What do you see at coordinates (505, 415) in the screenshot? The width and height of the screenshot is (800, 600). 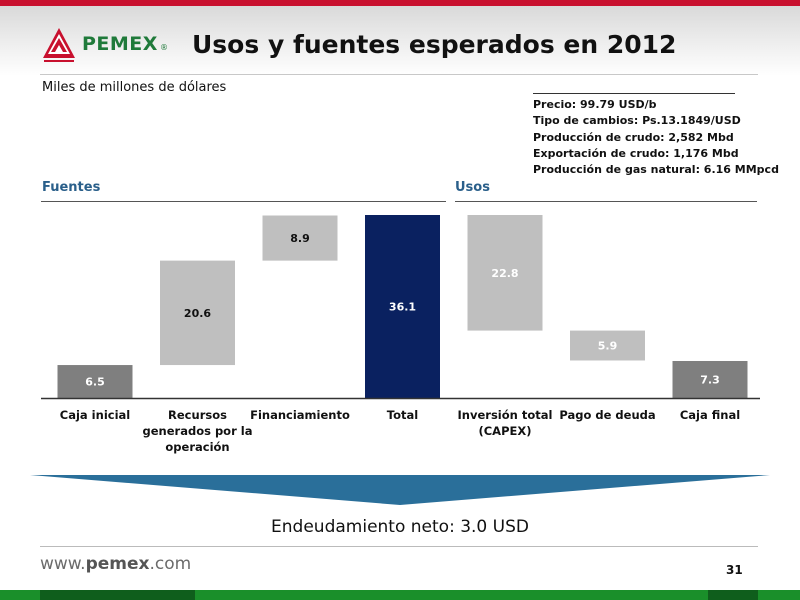 I see `category-label-5-line-1: Inversión total` at bounding box center [505, 415].